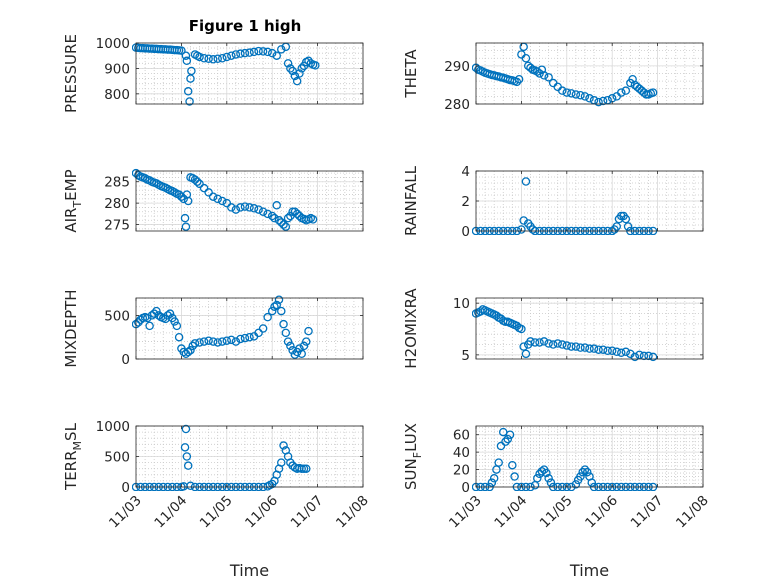 The height and width of the screenshot is (583, 778). I want to click on y-tick-label: 10, so click(461, 304).